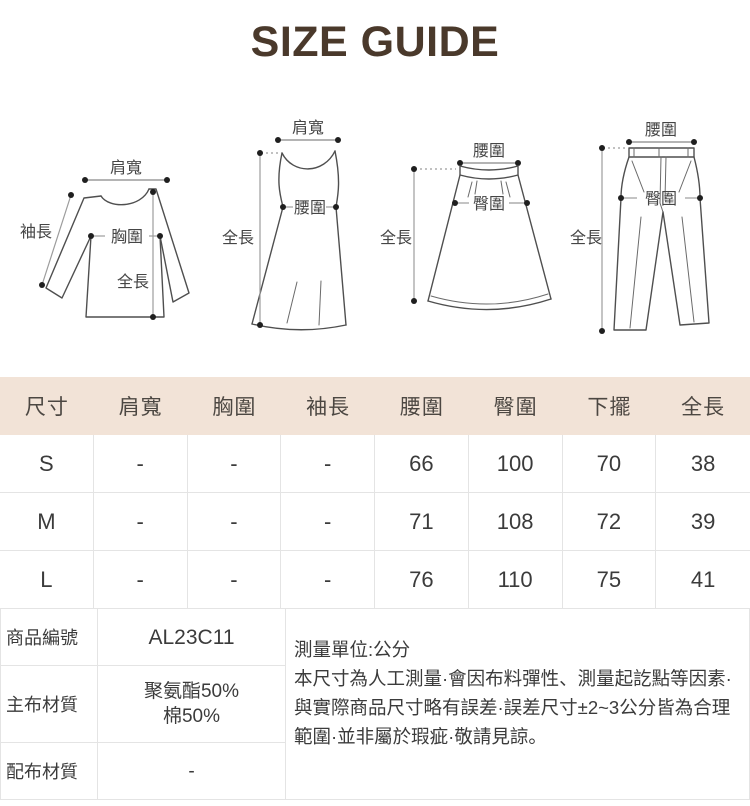 This screenshot has width=750, height=806. I want to click on trim-fabric-label: 配布材質, so click(49, 771).